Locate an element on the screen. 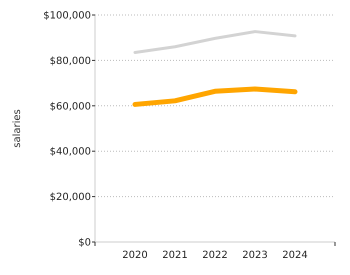 This screenshot has width=350, height=275. line-series is located at coordinates (215, 42).